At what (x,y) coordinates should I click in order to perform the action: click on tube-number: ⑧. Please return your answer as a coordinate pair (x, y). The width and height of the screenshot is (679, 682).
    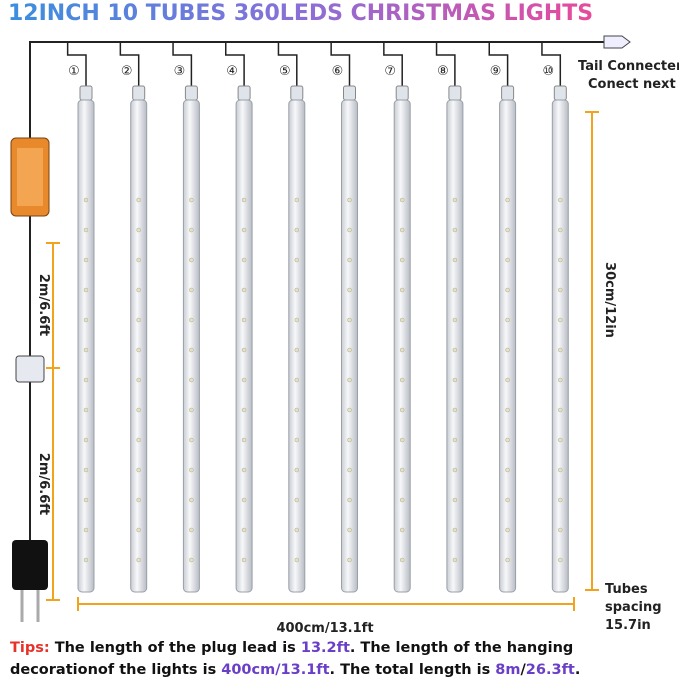
    Looking at the image, I should click on (443, 71).